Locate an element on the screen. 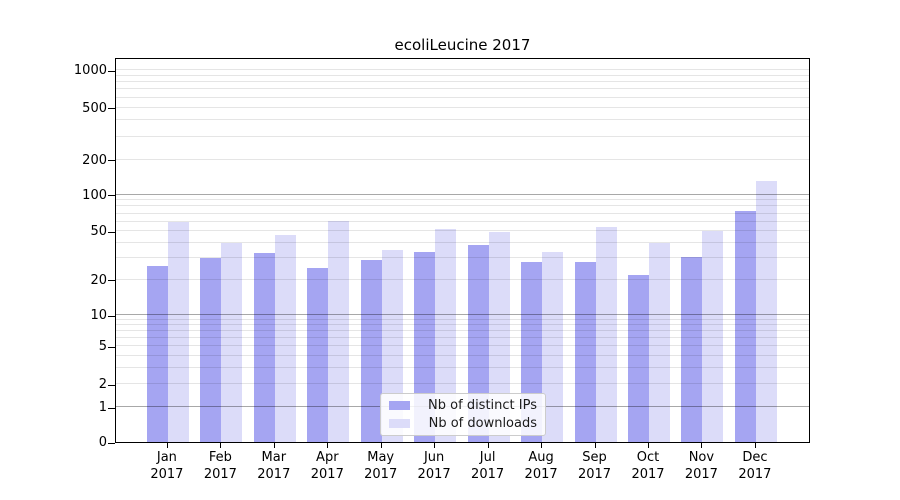  legend-swatch-distinct-ips is located at coordinates (399, 405).